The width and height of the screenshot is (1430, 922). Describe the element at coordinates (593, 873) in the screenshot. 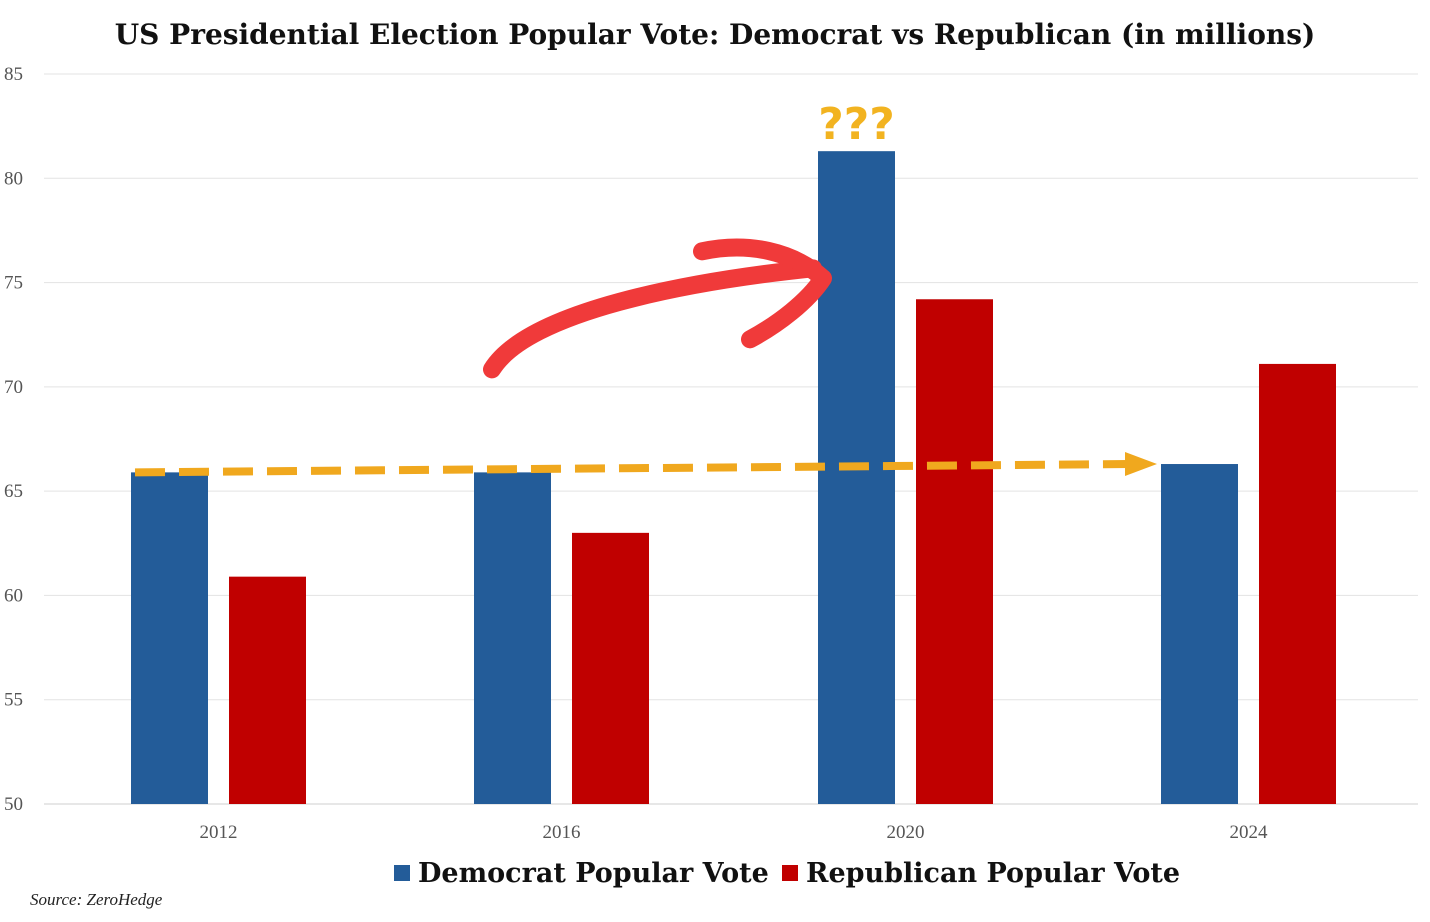

I see `legend-label-democrat: Democrat Popular Vote` at that location.